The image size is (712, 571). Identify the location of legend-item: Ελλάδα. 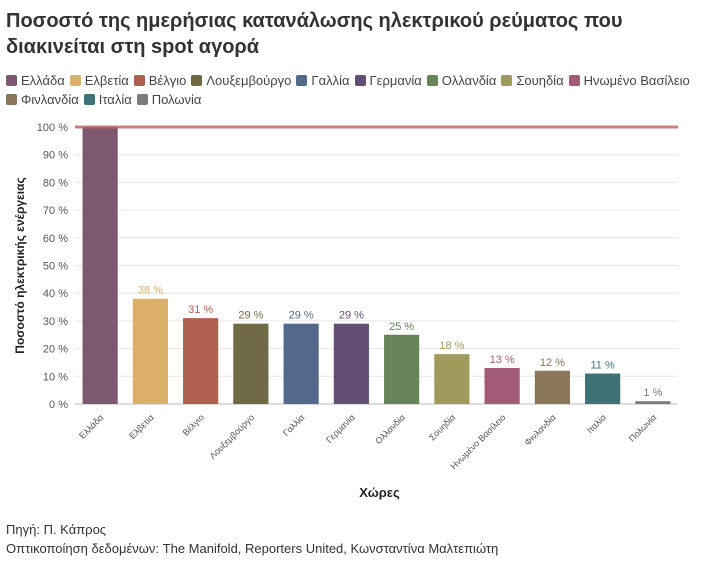
(35, 80).